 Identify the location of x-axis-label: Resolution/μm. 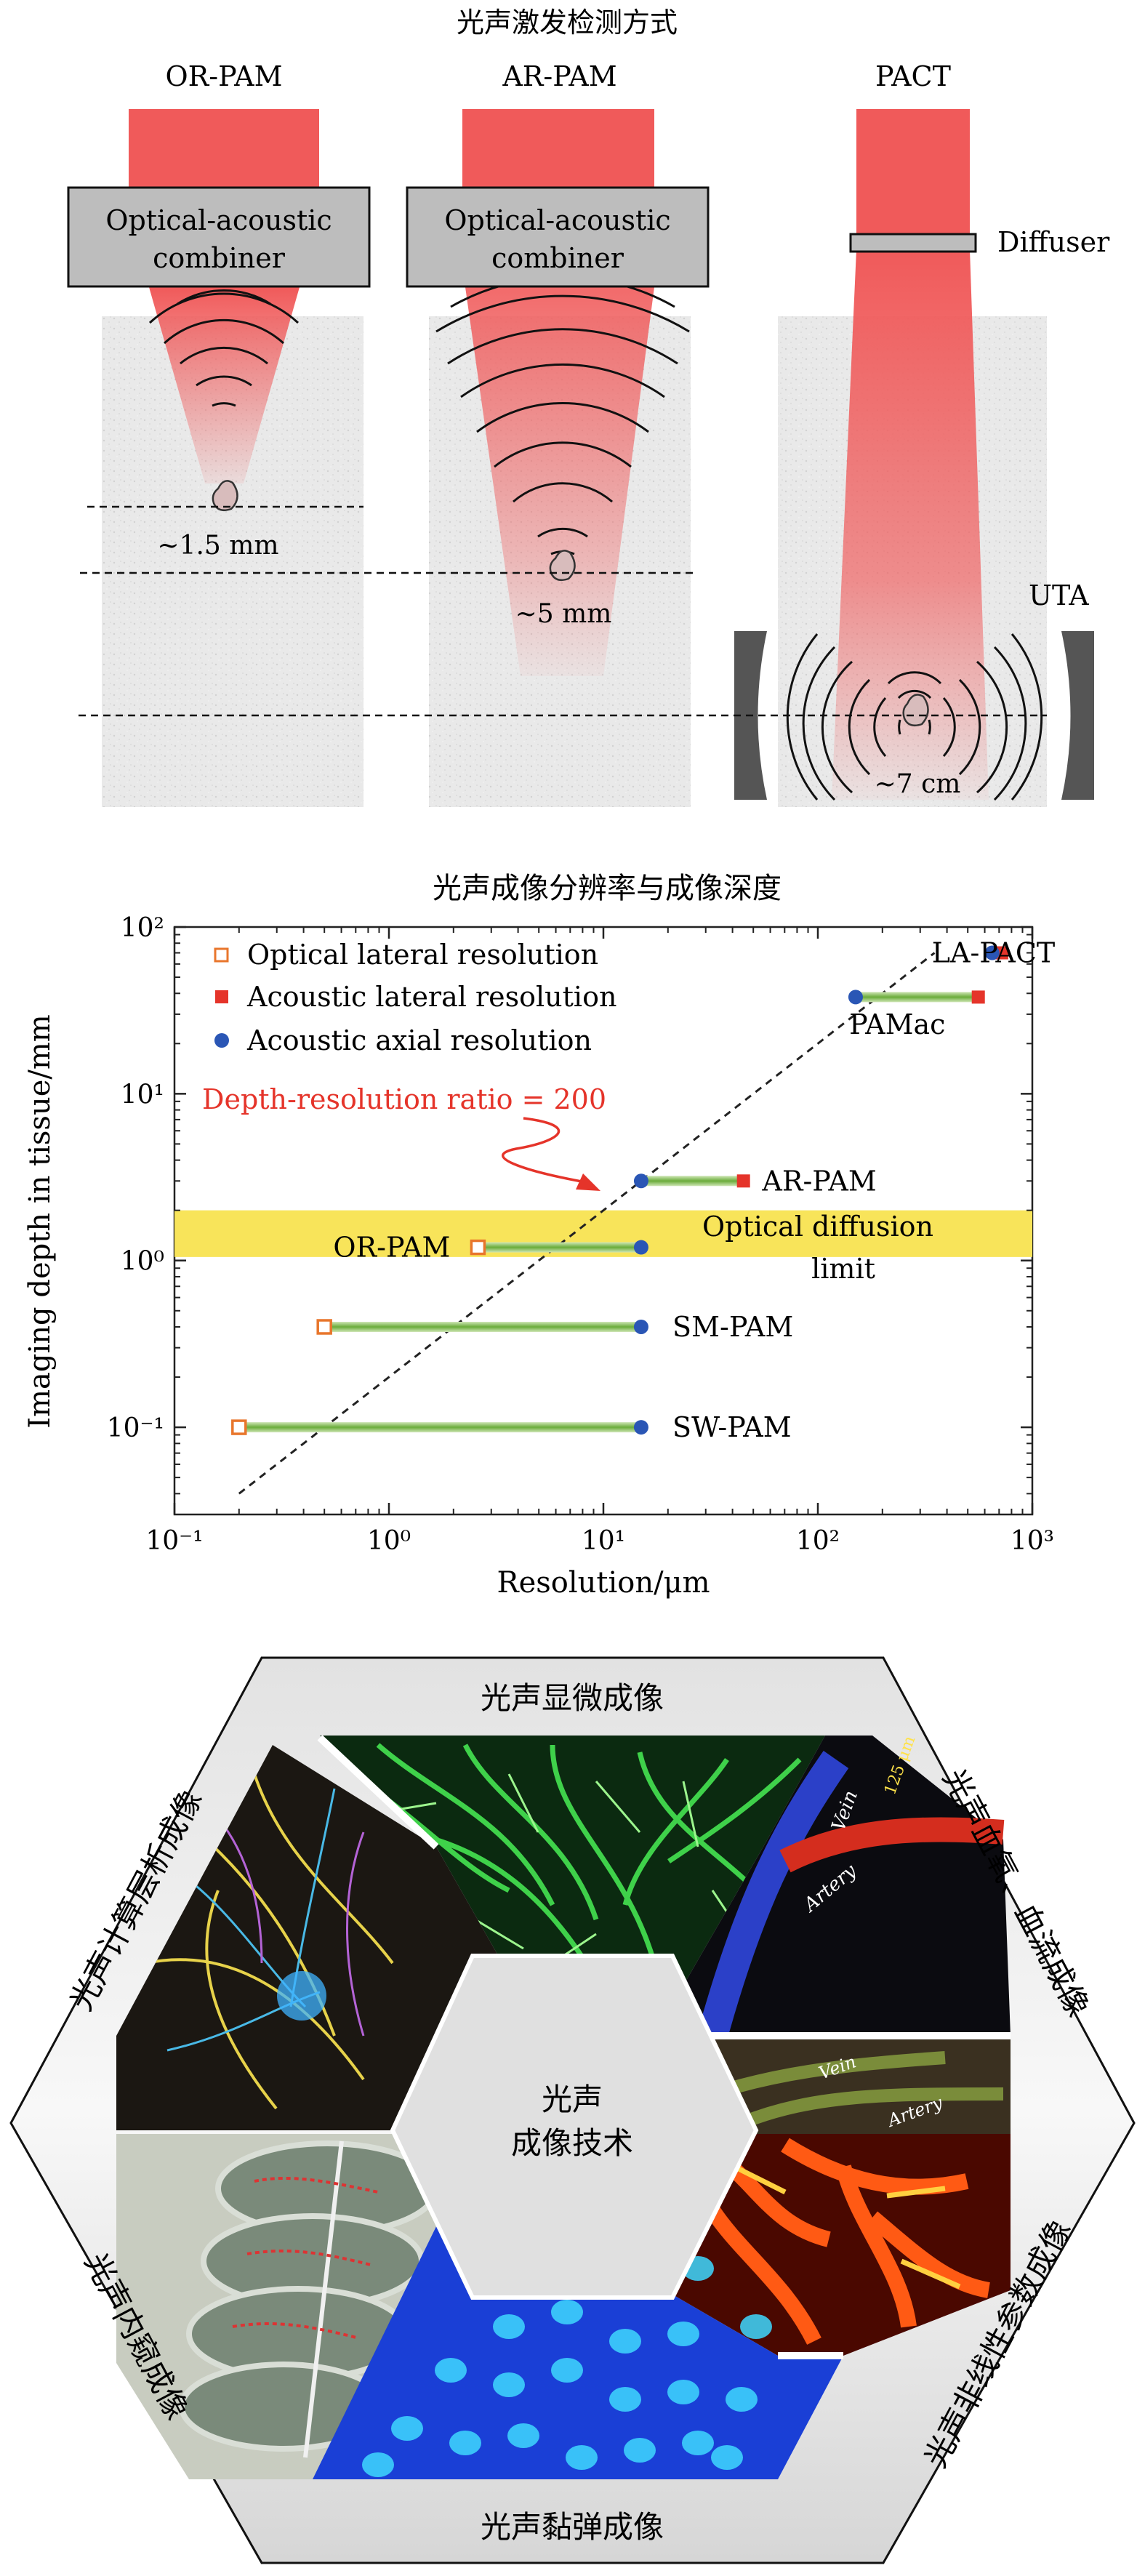
(603, 1583).